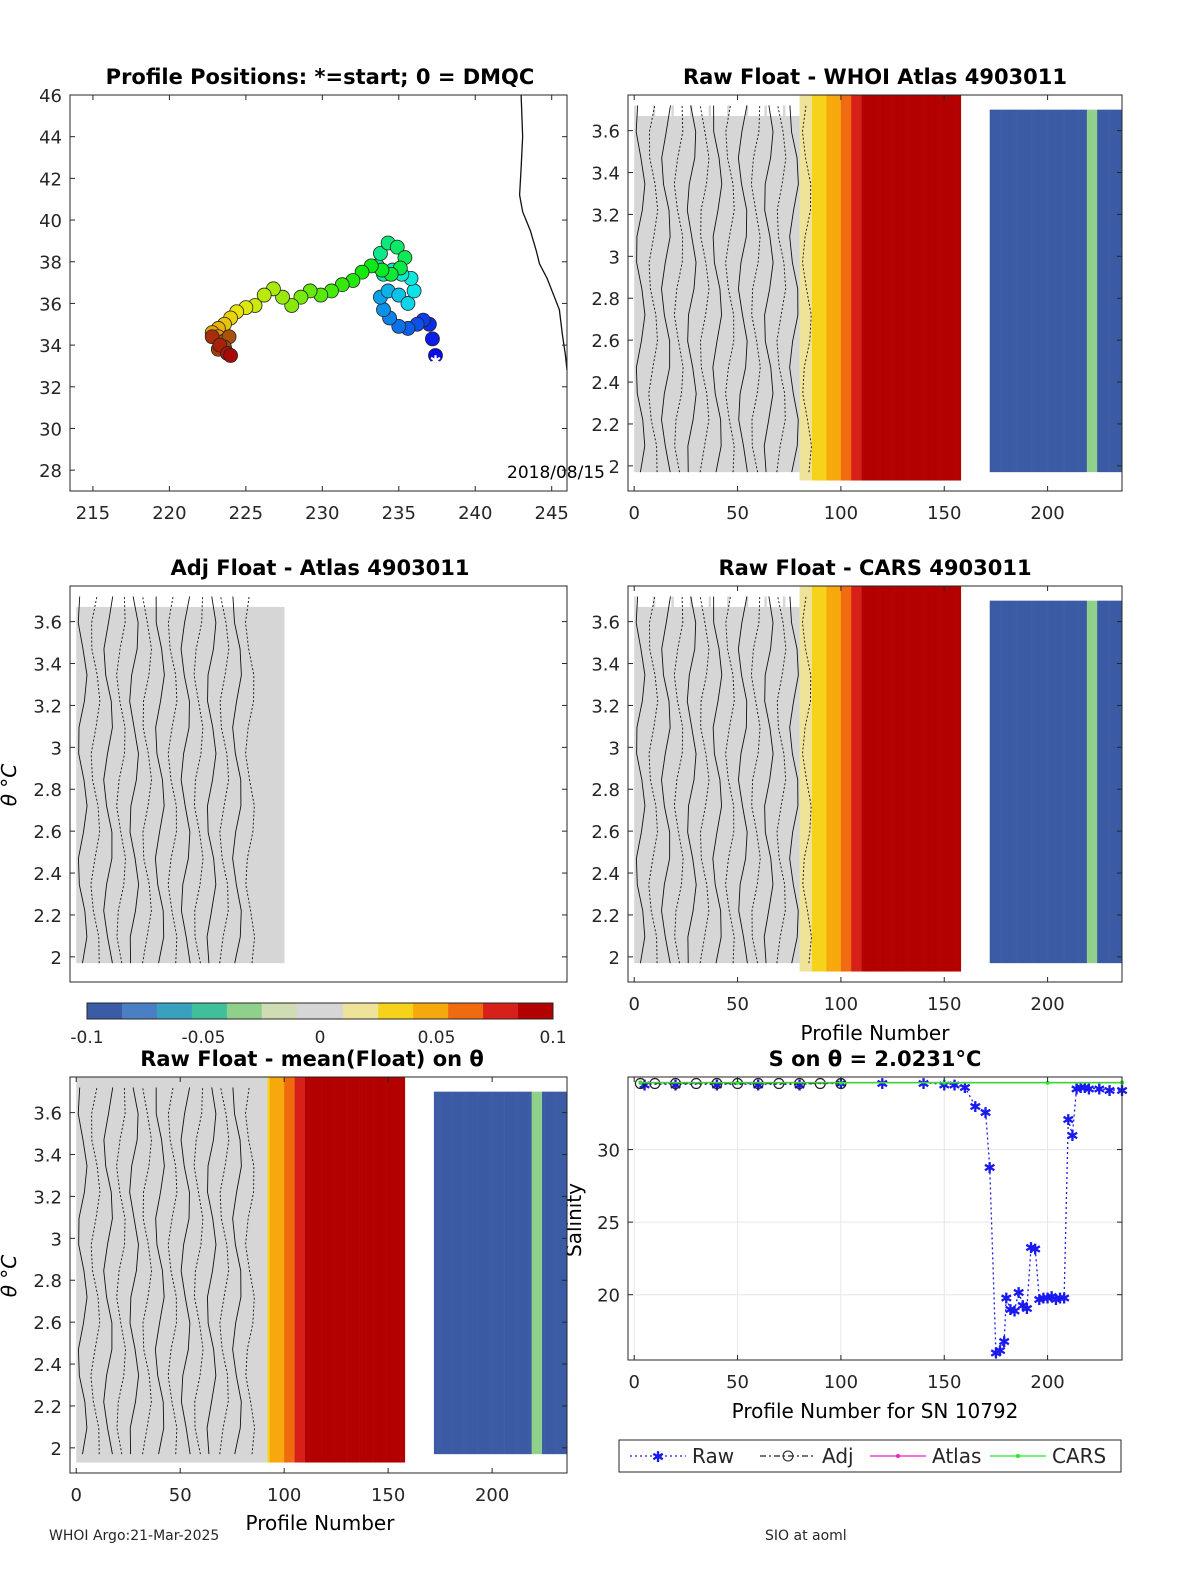 The image size is (1200, 1575). What do you see at coordinates (50, 263) in the screenshot?
I see `map-ytick-label-5: 38` at bounding box center [50, 263].